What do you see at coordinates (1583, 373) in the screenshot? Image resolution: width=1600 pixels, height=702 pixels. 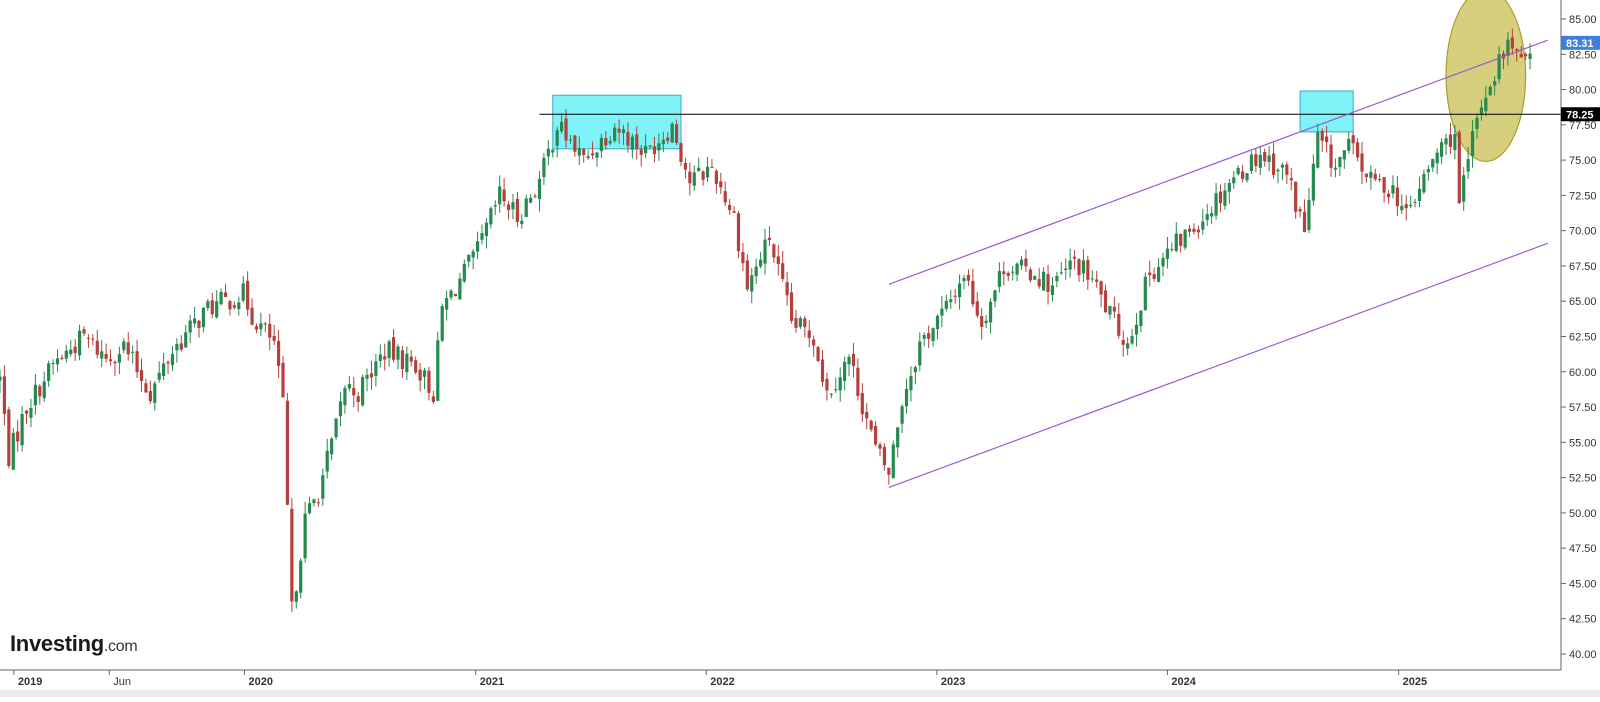 I see `price-tick-label: 60.00` at bounding box center [1583, 373].